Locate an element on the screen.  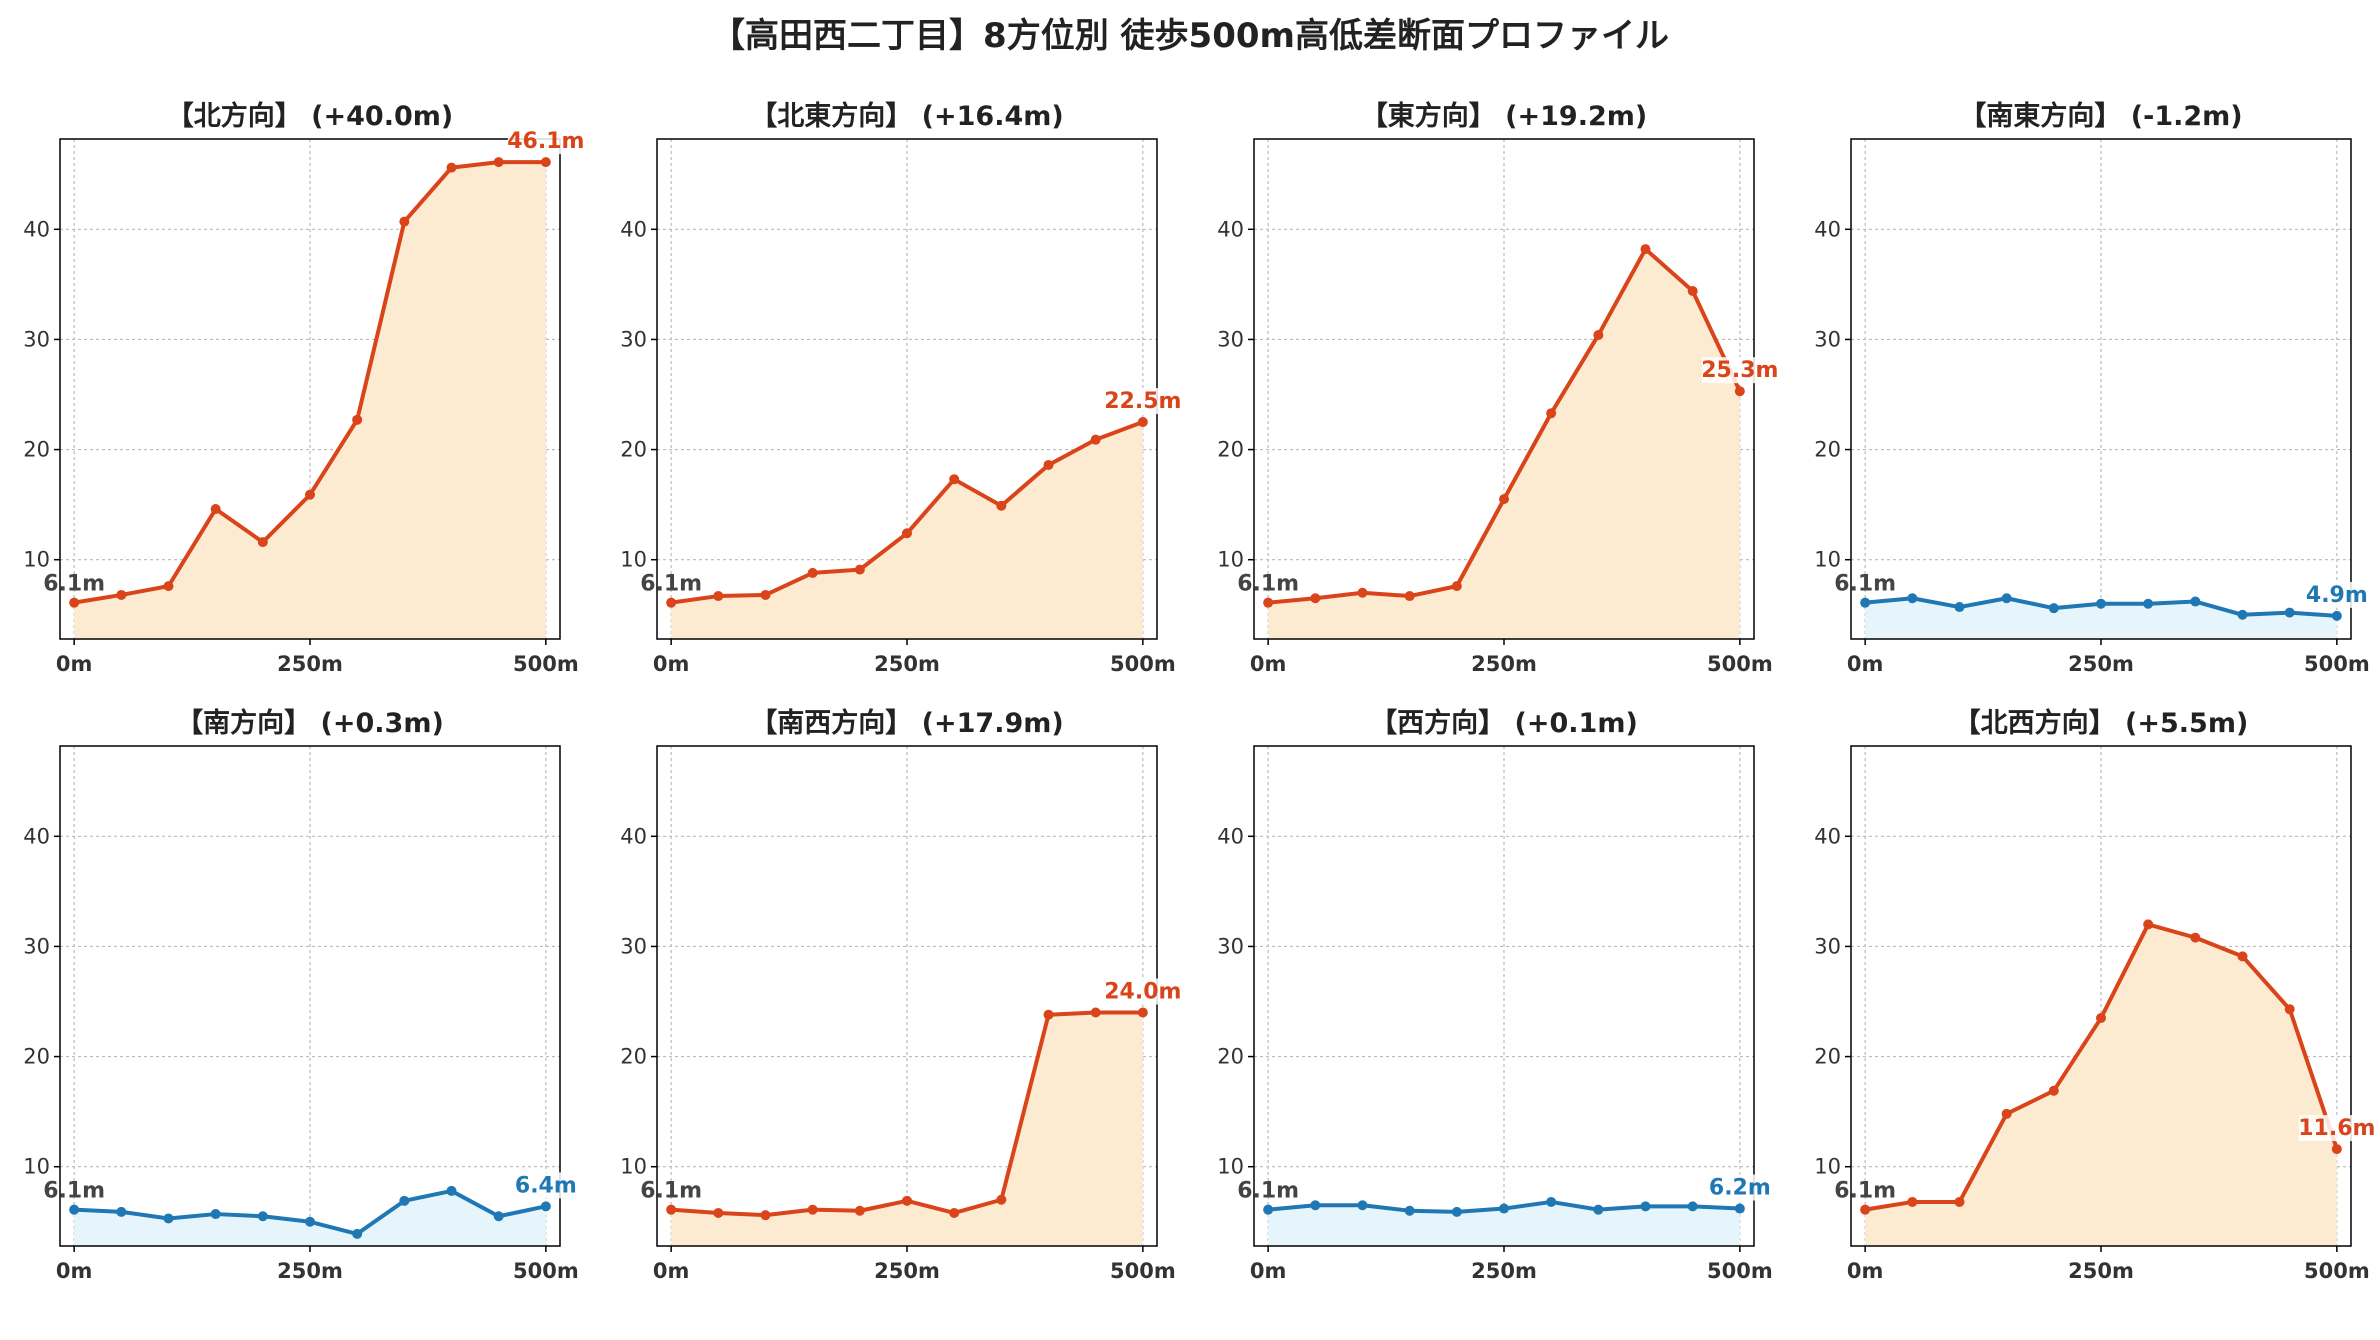
panel-title: 【南東方向】 (-1.2m) is located at coordinates (2101, 116).